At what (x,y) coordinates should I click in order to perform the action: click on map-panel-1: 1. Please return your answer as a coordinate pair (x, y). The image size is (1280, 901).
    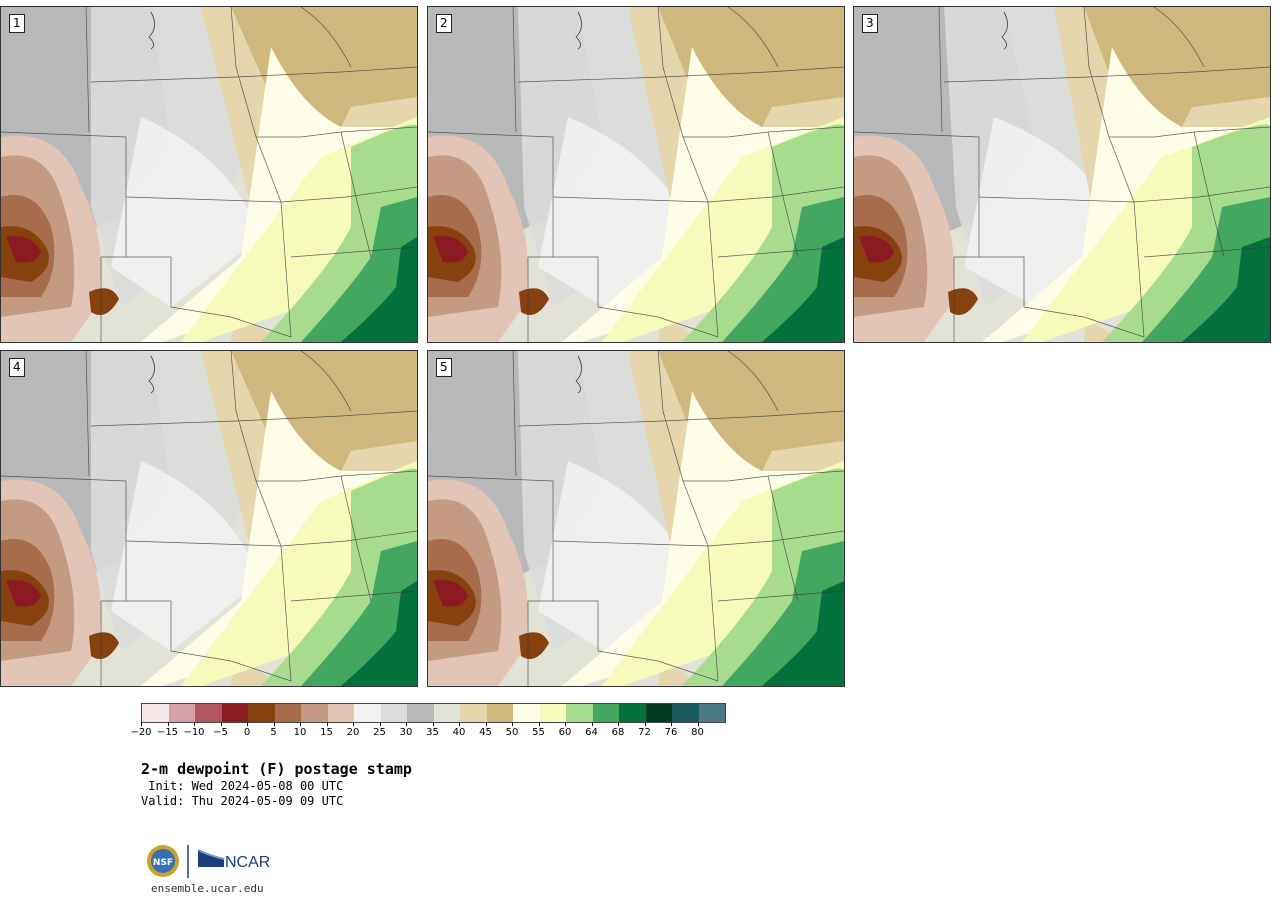
    Looking at the image, I should click on (209, 174).